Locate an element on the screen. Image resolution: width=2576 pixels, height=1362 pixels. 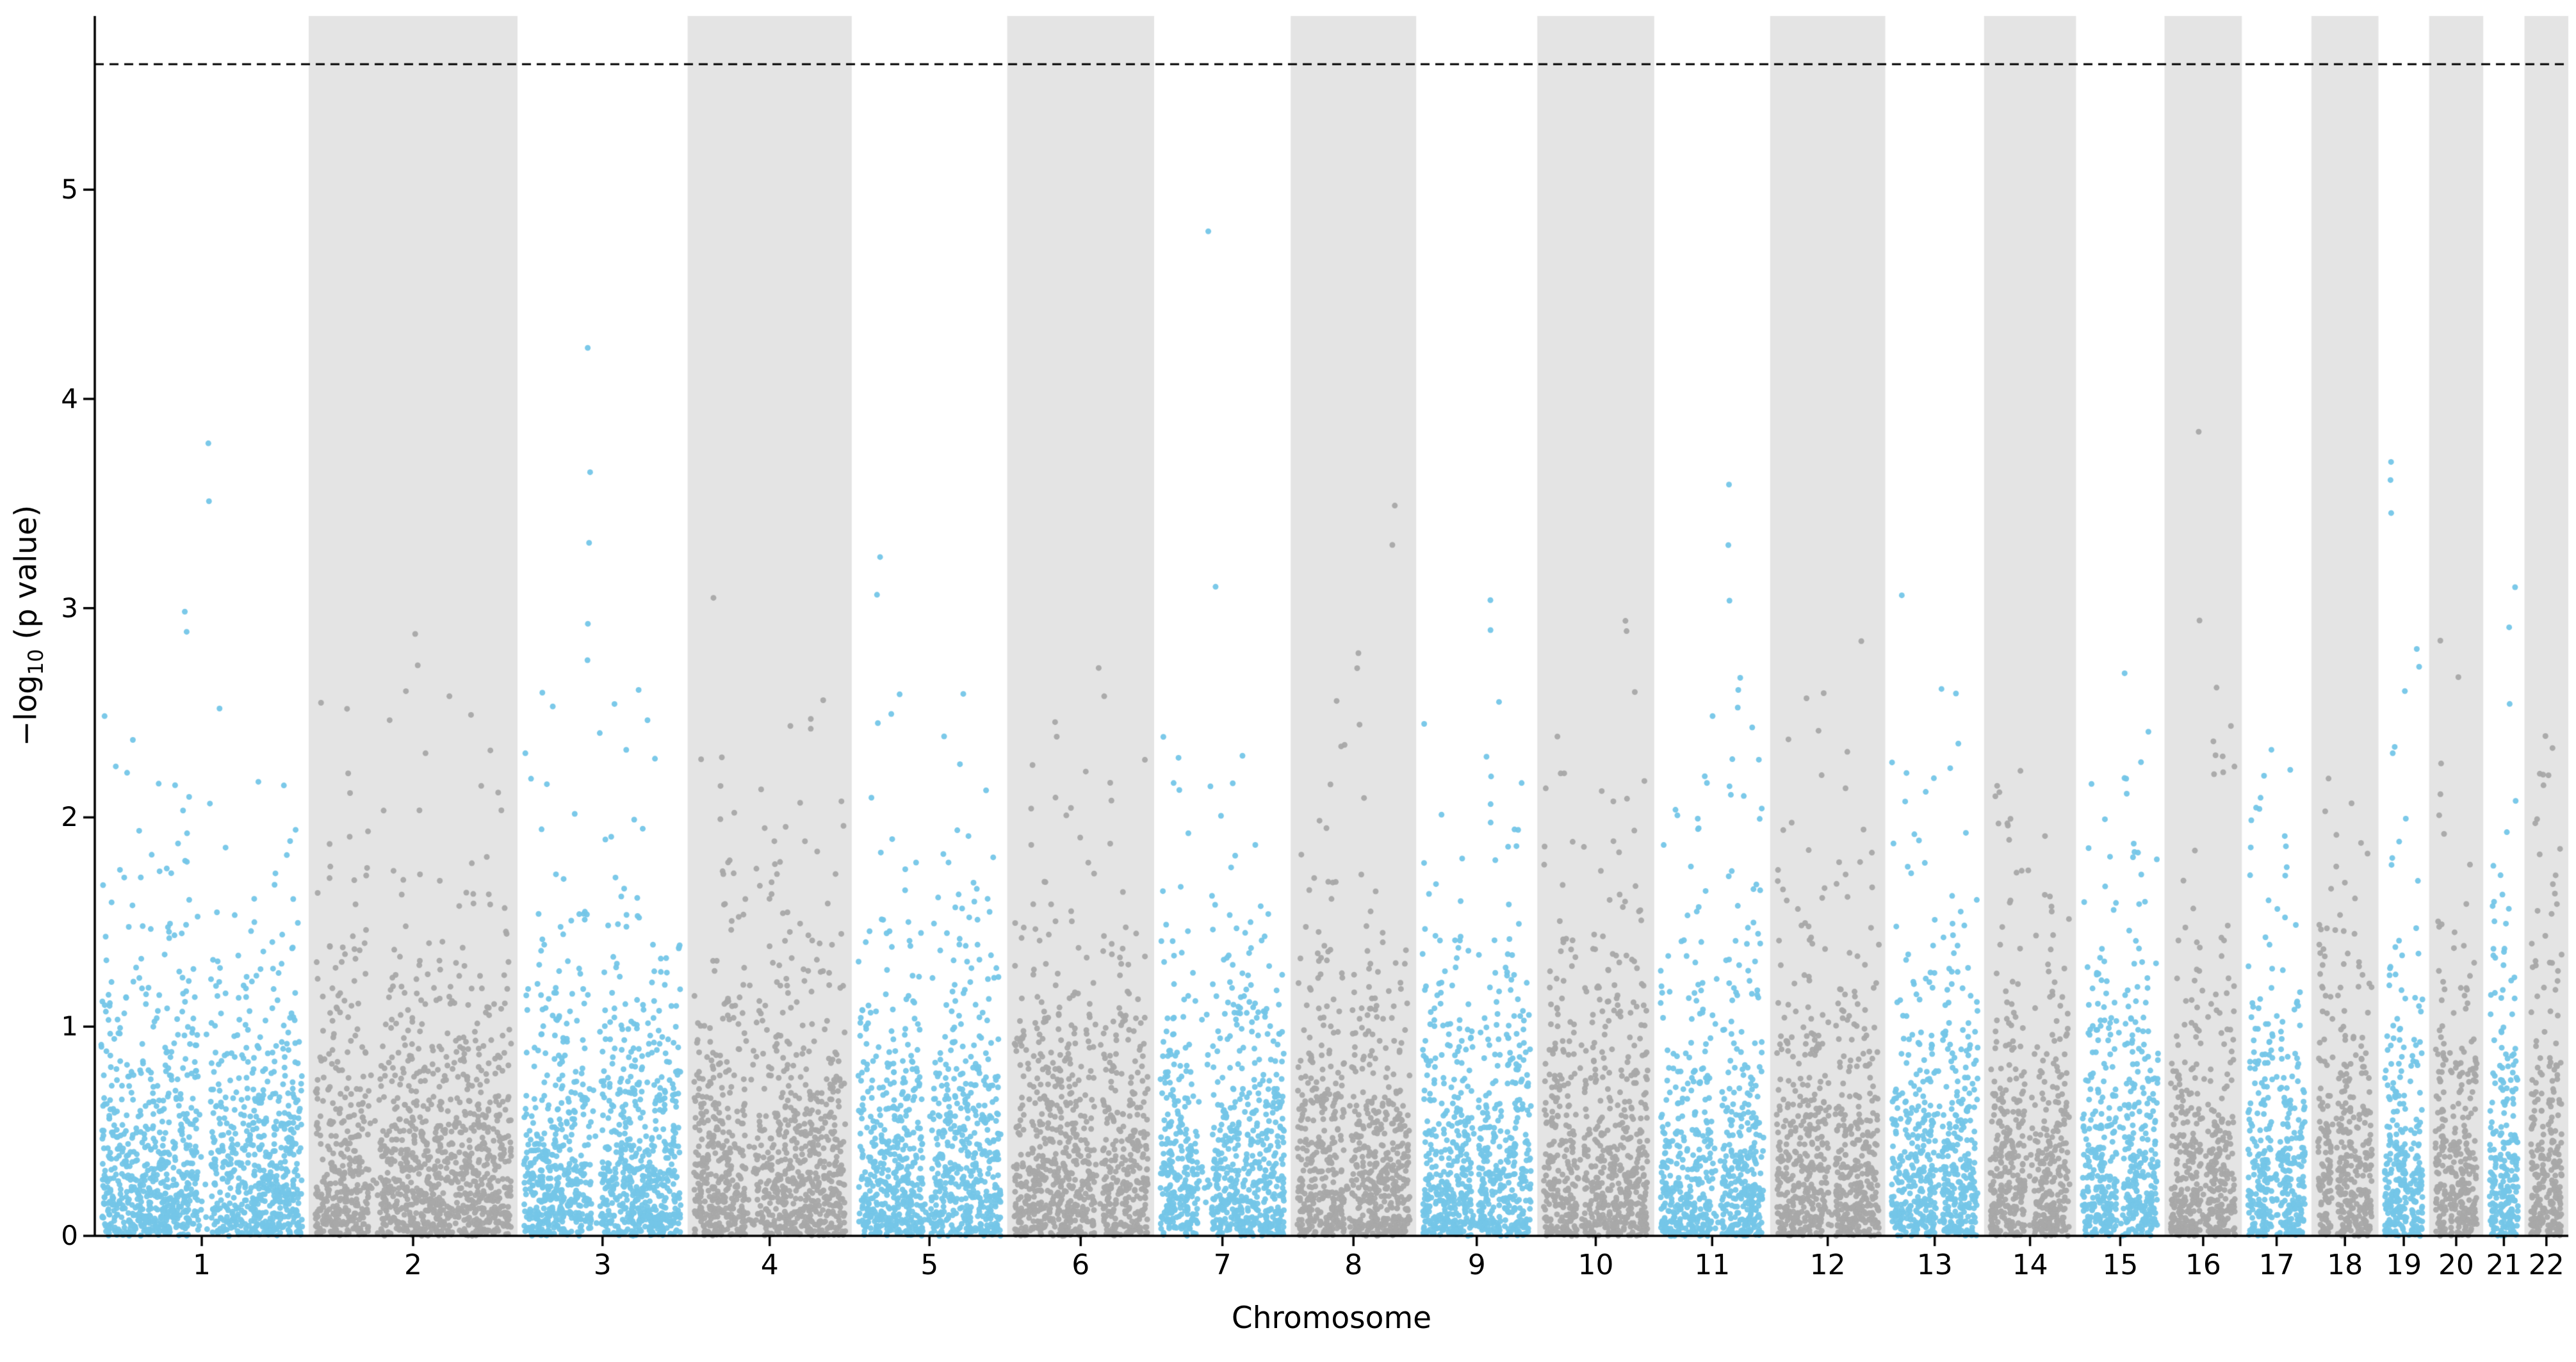
x-tick-label-chr-6: 6 is located at coordinates (1081, 1265).